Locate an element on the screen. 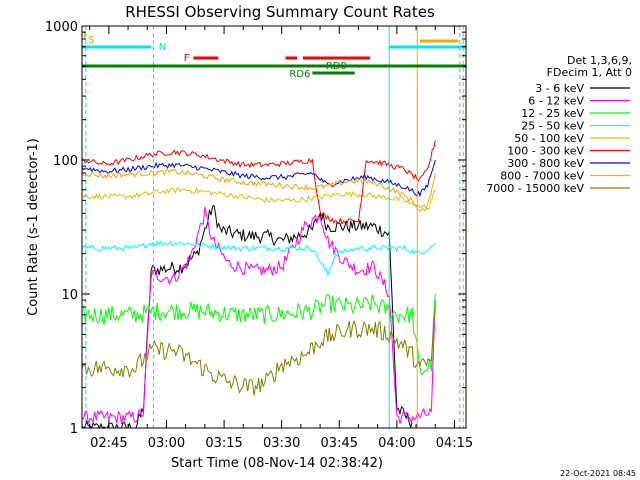 The height and width of the screenshot is (480, 640). legend-label-0: 3 - 6 keV is located at coordinates (559, 88).